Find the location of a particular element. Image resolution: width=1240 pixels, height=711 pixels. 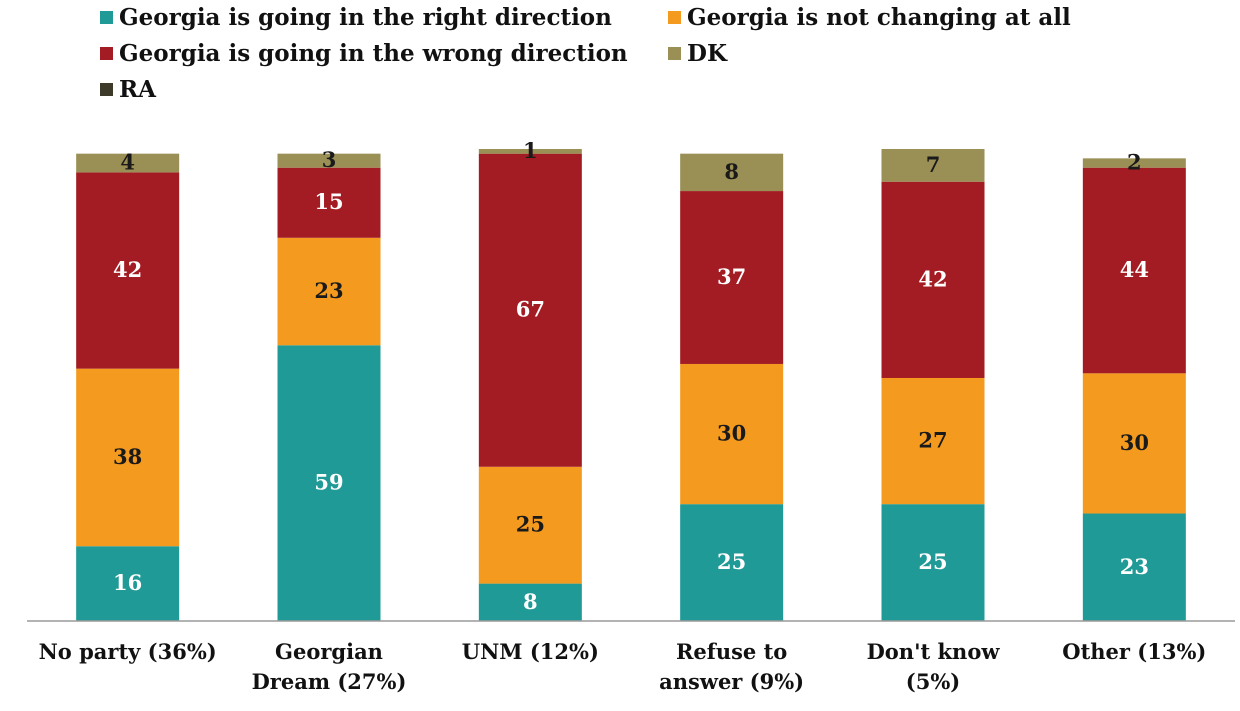

x-tick-label: No party (36%) is located at coordinates (127, 651).